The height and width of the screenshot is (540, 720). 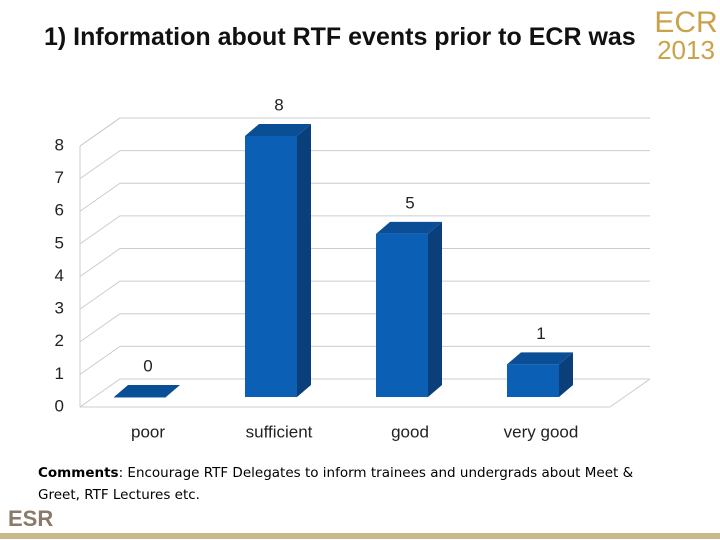 I want to click on value-label: 8, so click(x=278, y=104).